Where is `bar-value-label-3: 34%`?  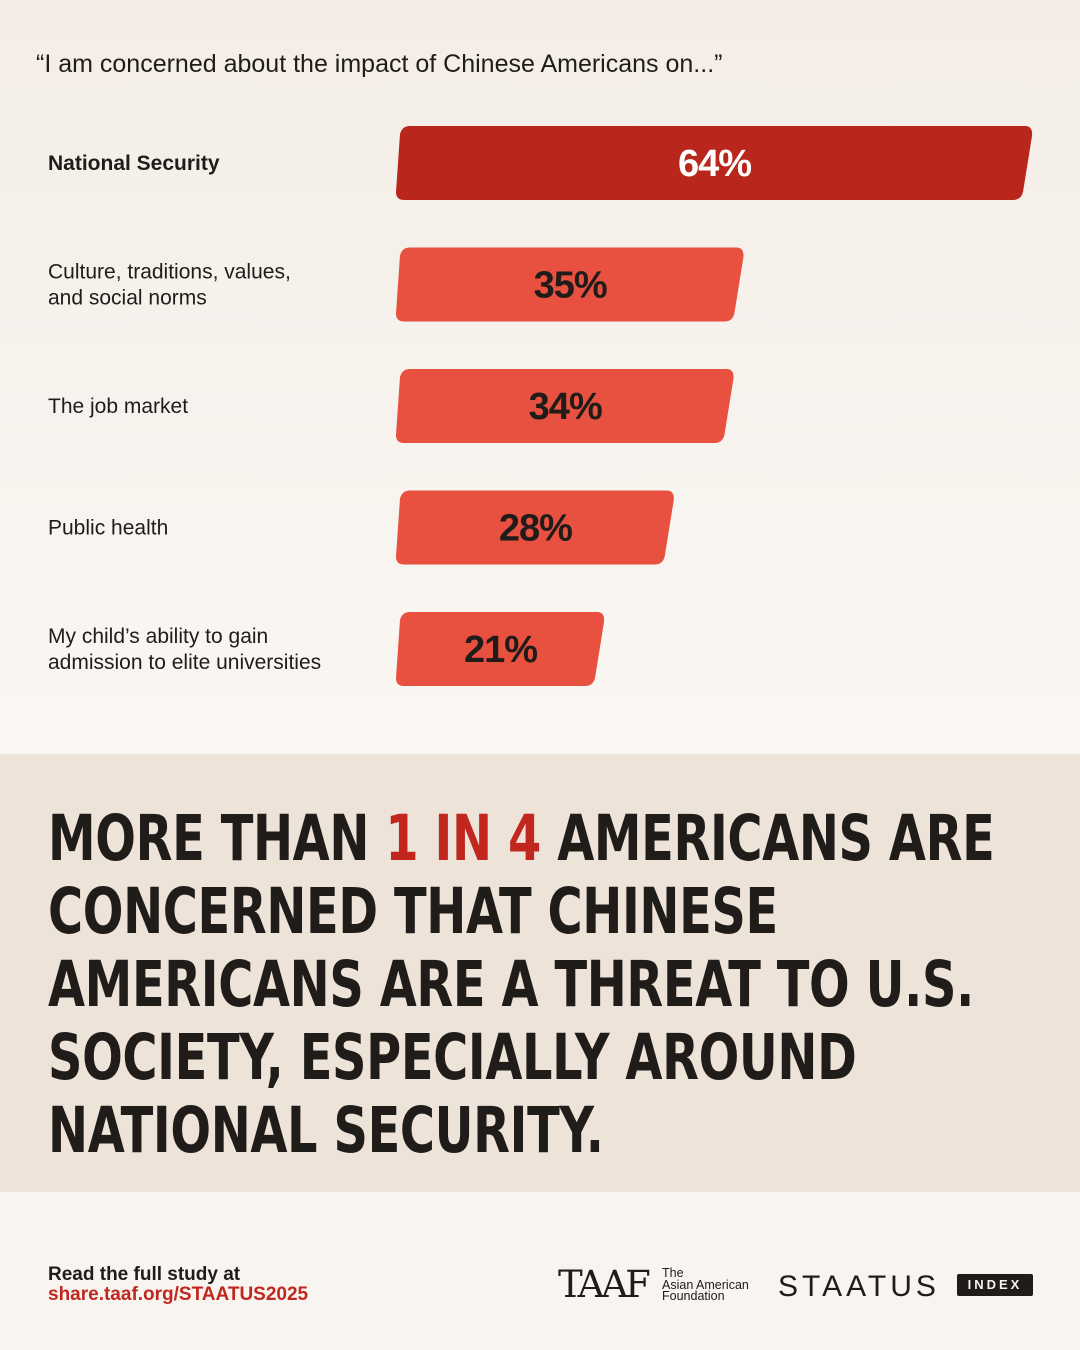
bar-value-label-3: 34% is located at coordinates (565, 407).